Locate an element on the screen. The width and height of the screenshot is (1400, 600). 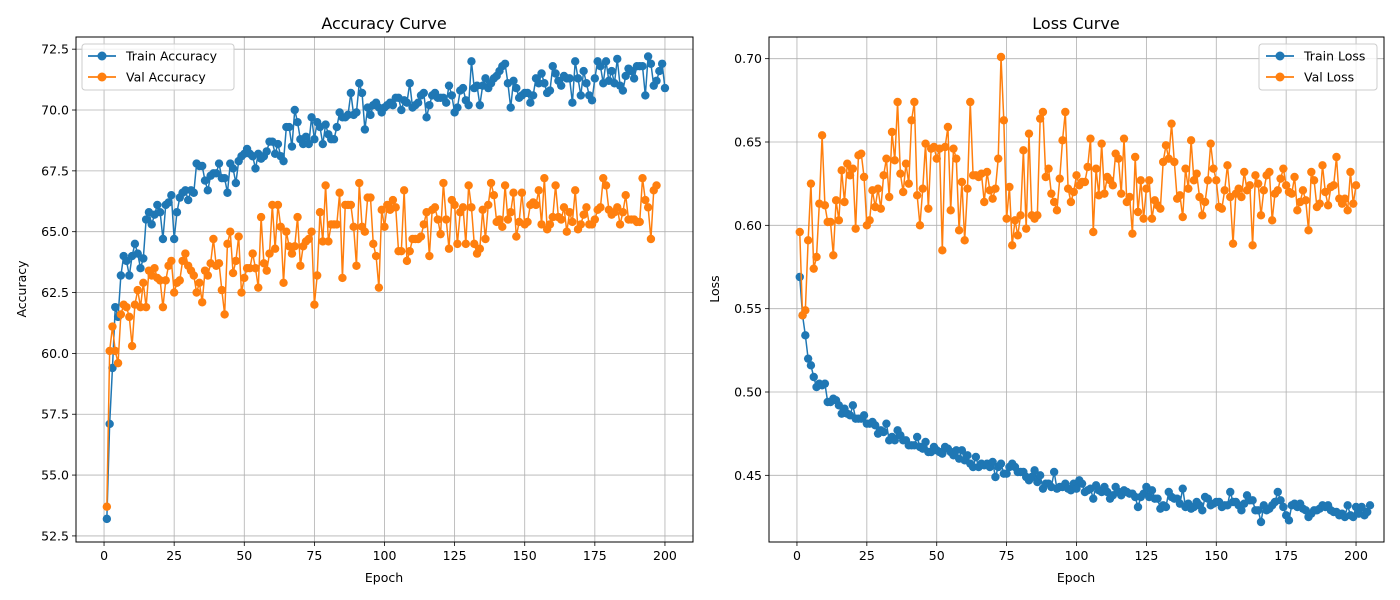
legend-label-train: Train Loss is located at coordinates (1334, 56).